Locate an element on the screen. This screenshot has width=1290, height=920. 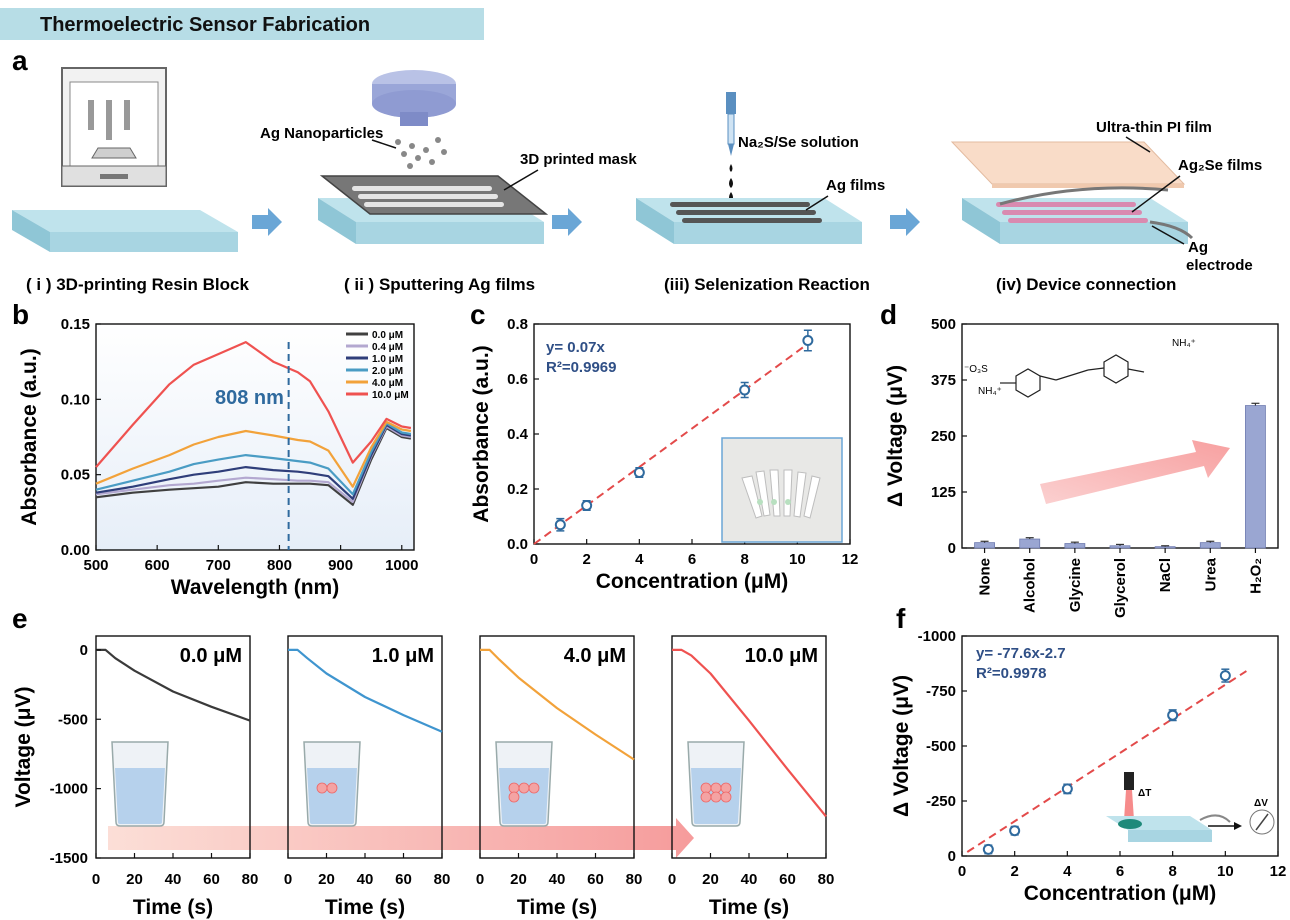
x-tick-label: 4 is located at coordinates (639, 559).